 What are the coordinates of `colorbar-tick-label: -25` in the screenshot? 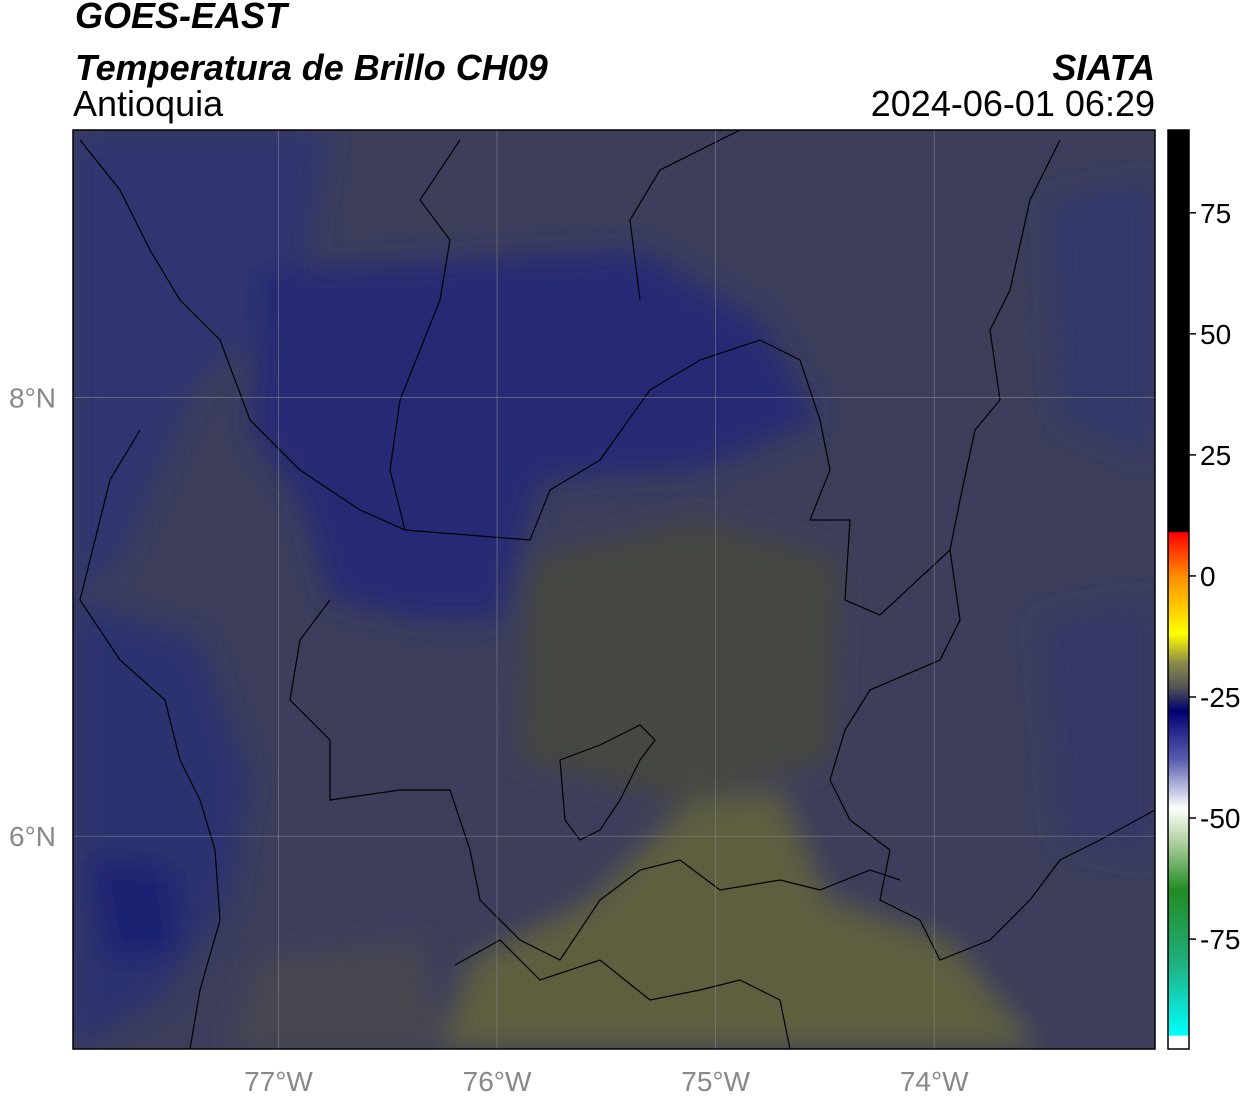 It's located at (1220, 697).